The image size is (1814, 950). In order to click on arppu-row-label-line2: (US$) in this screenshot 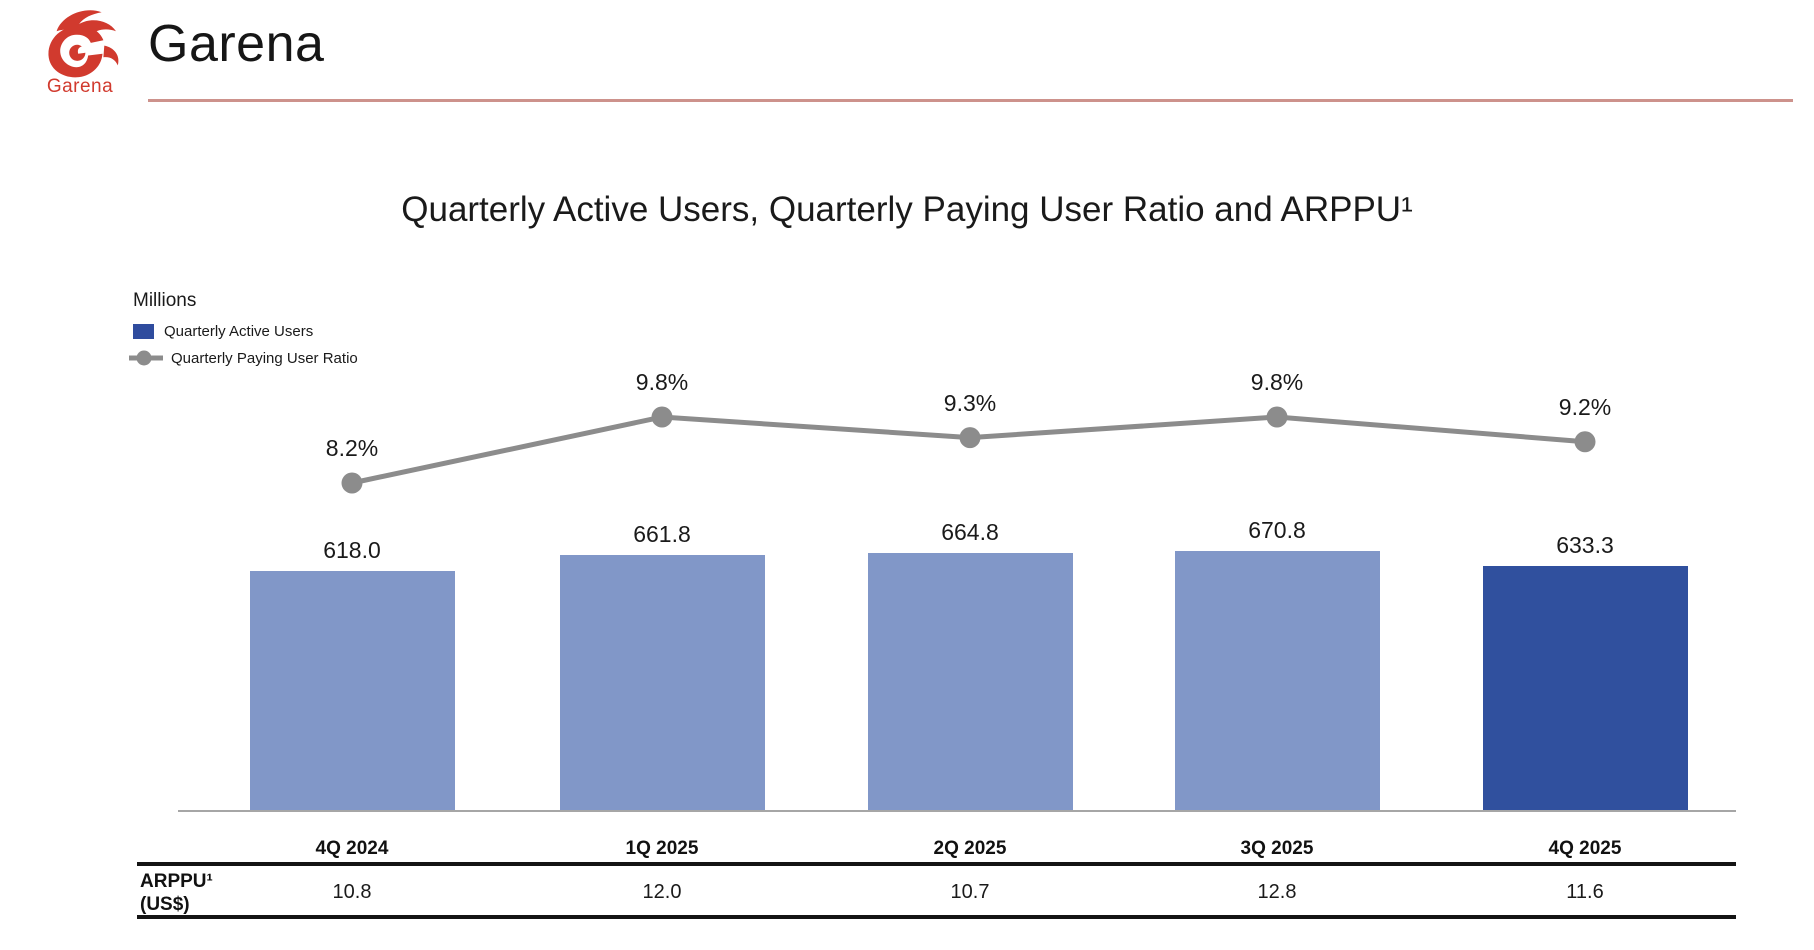, I will do `click(165, 905)`.